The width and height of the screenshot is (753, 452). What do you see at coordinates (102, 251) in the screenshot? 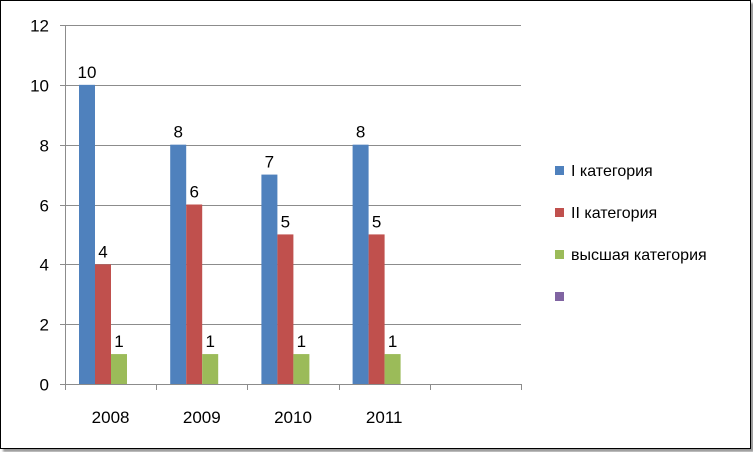
I see `data-label: 4` at bounding box center [102, 251].